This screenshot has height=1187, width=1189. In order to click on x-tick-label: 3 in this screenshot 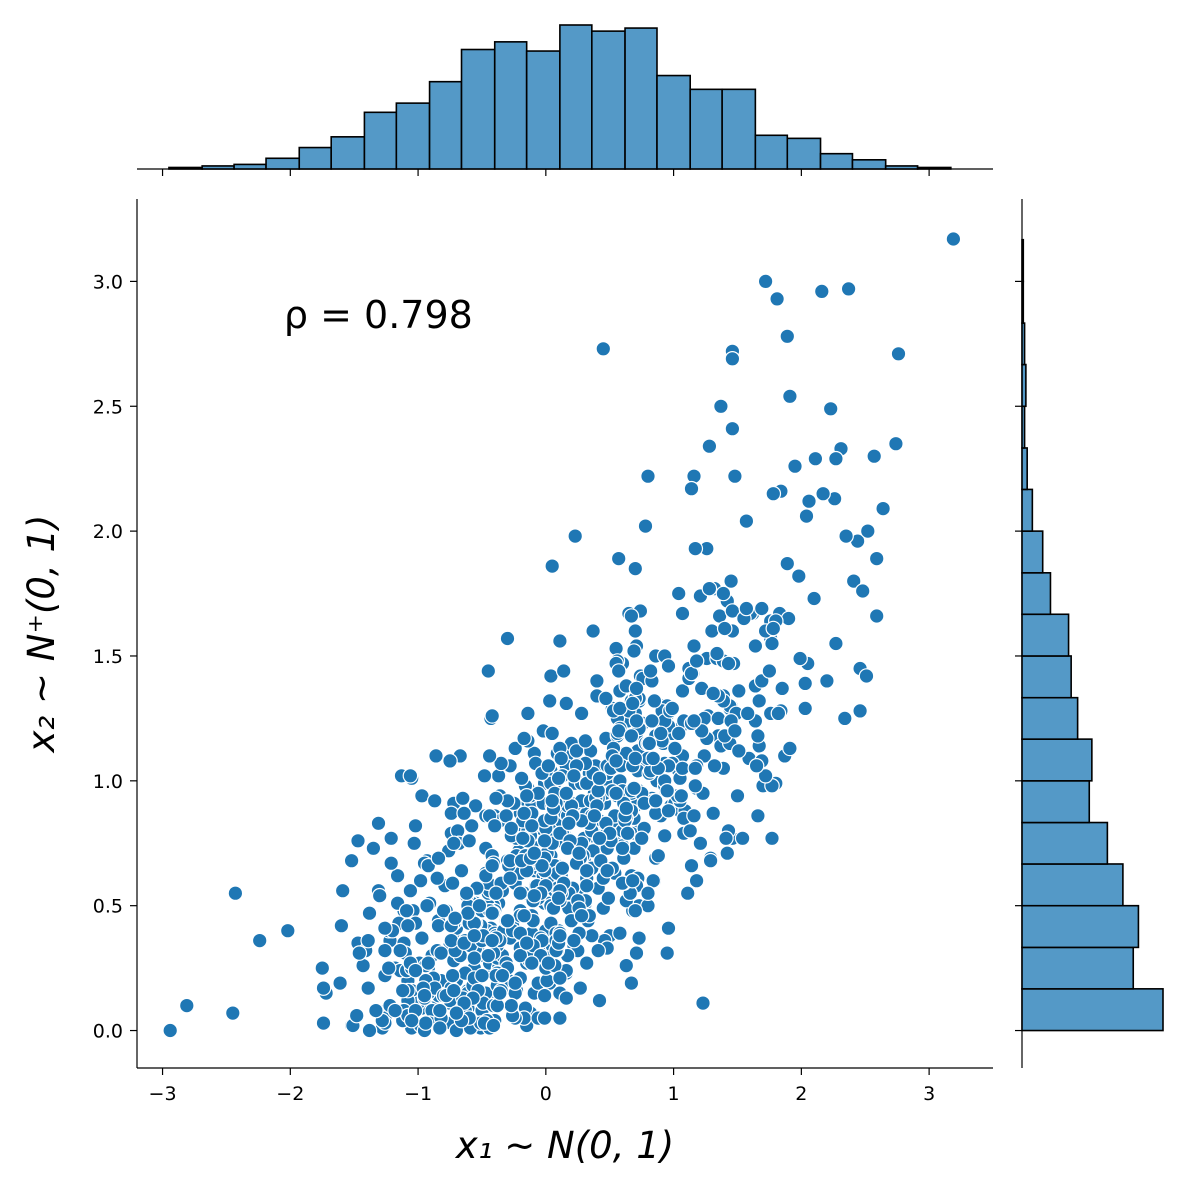, I will do `click(929, 1094)`.